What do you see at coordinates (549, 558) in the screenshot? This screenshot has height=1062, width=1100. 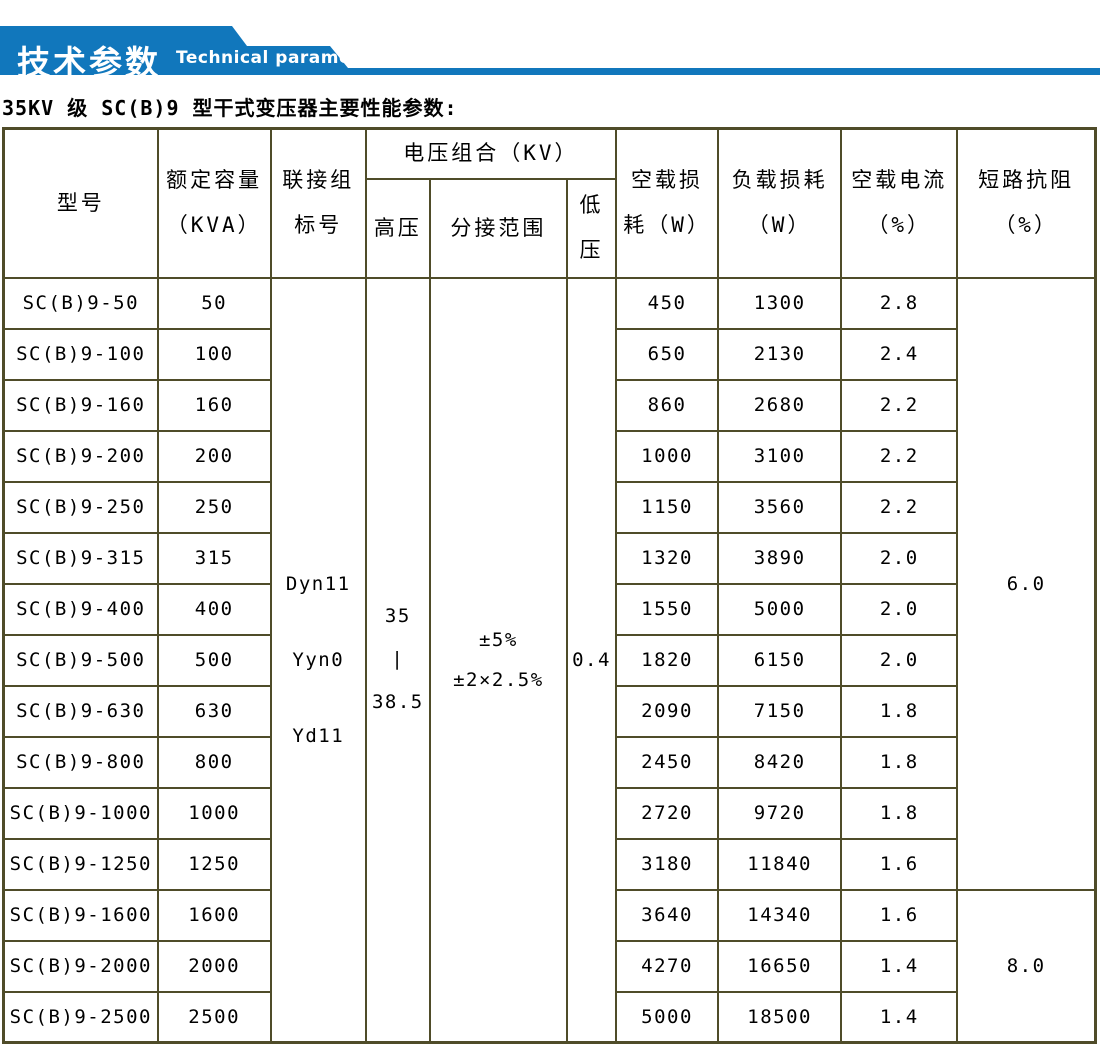 I see `table-row: SC(B)9-315 315 1320 3890 2.0` at bounding box center [549, 558].